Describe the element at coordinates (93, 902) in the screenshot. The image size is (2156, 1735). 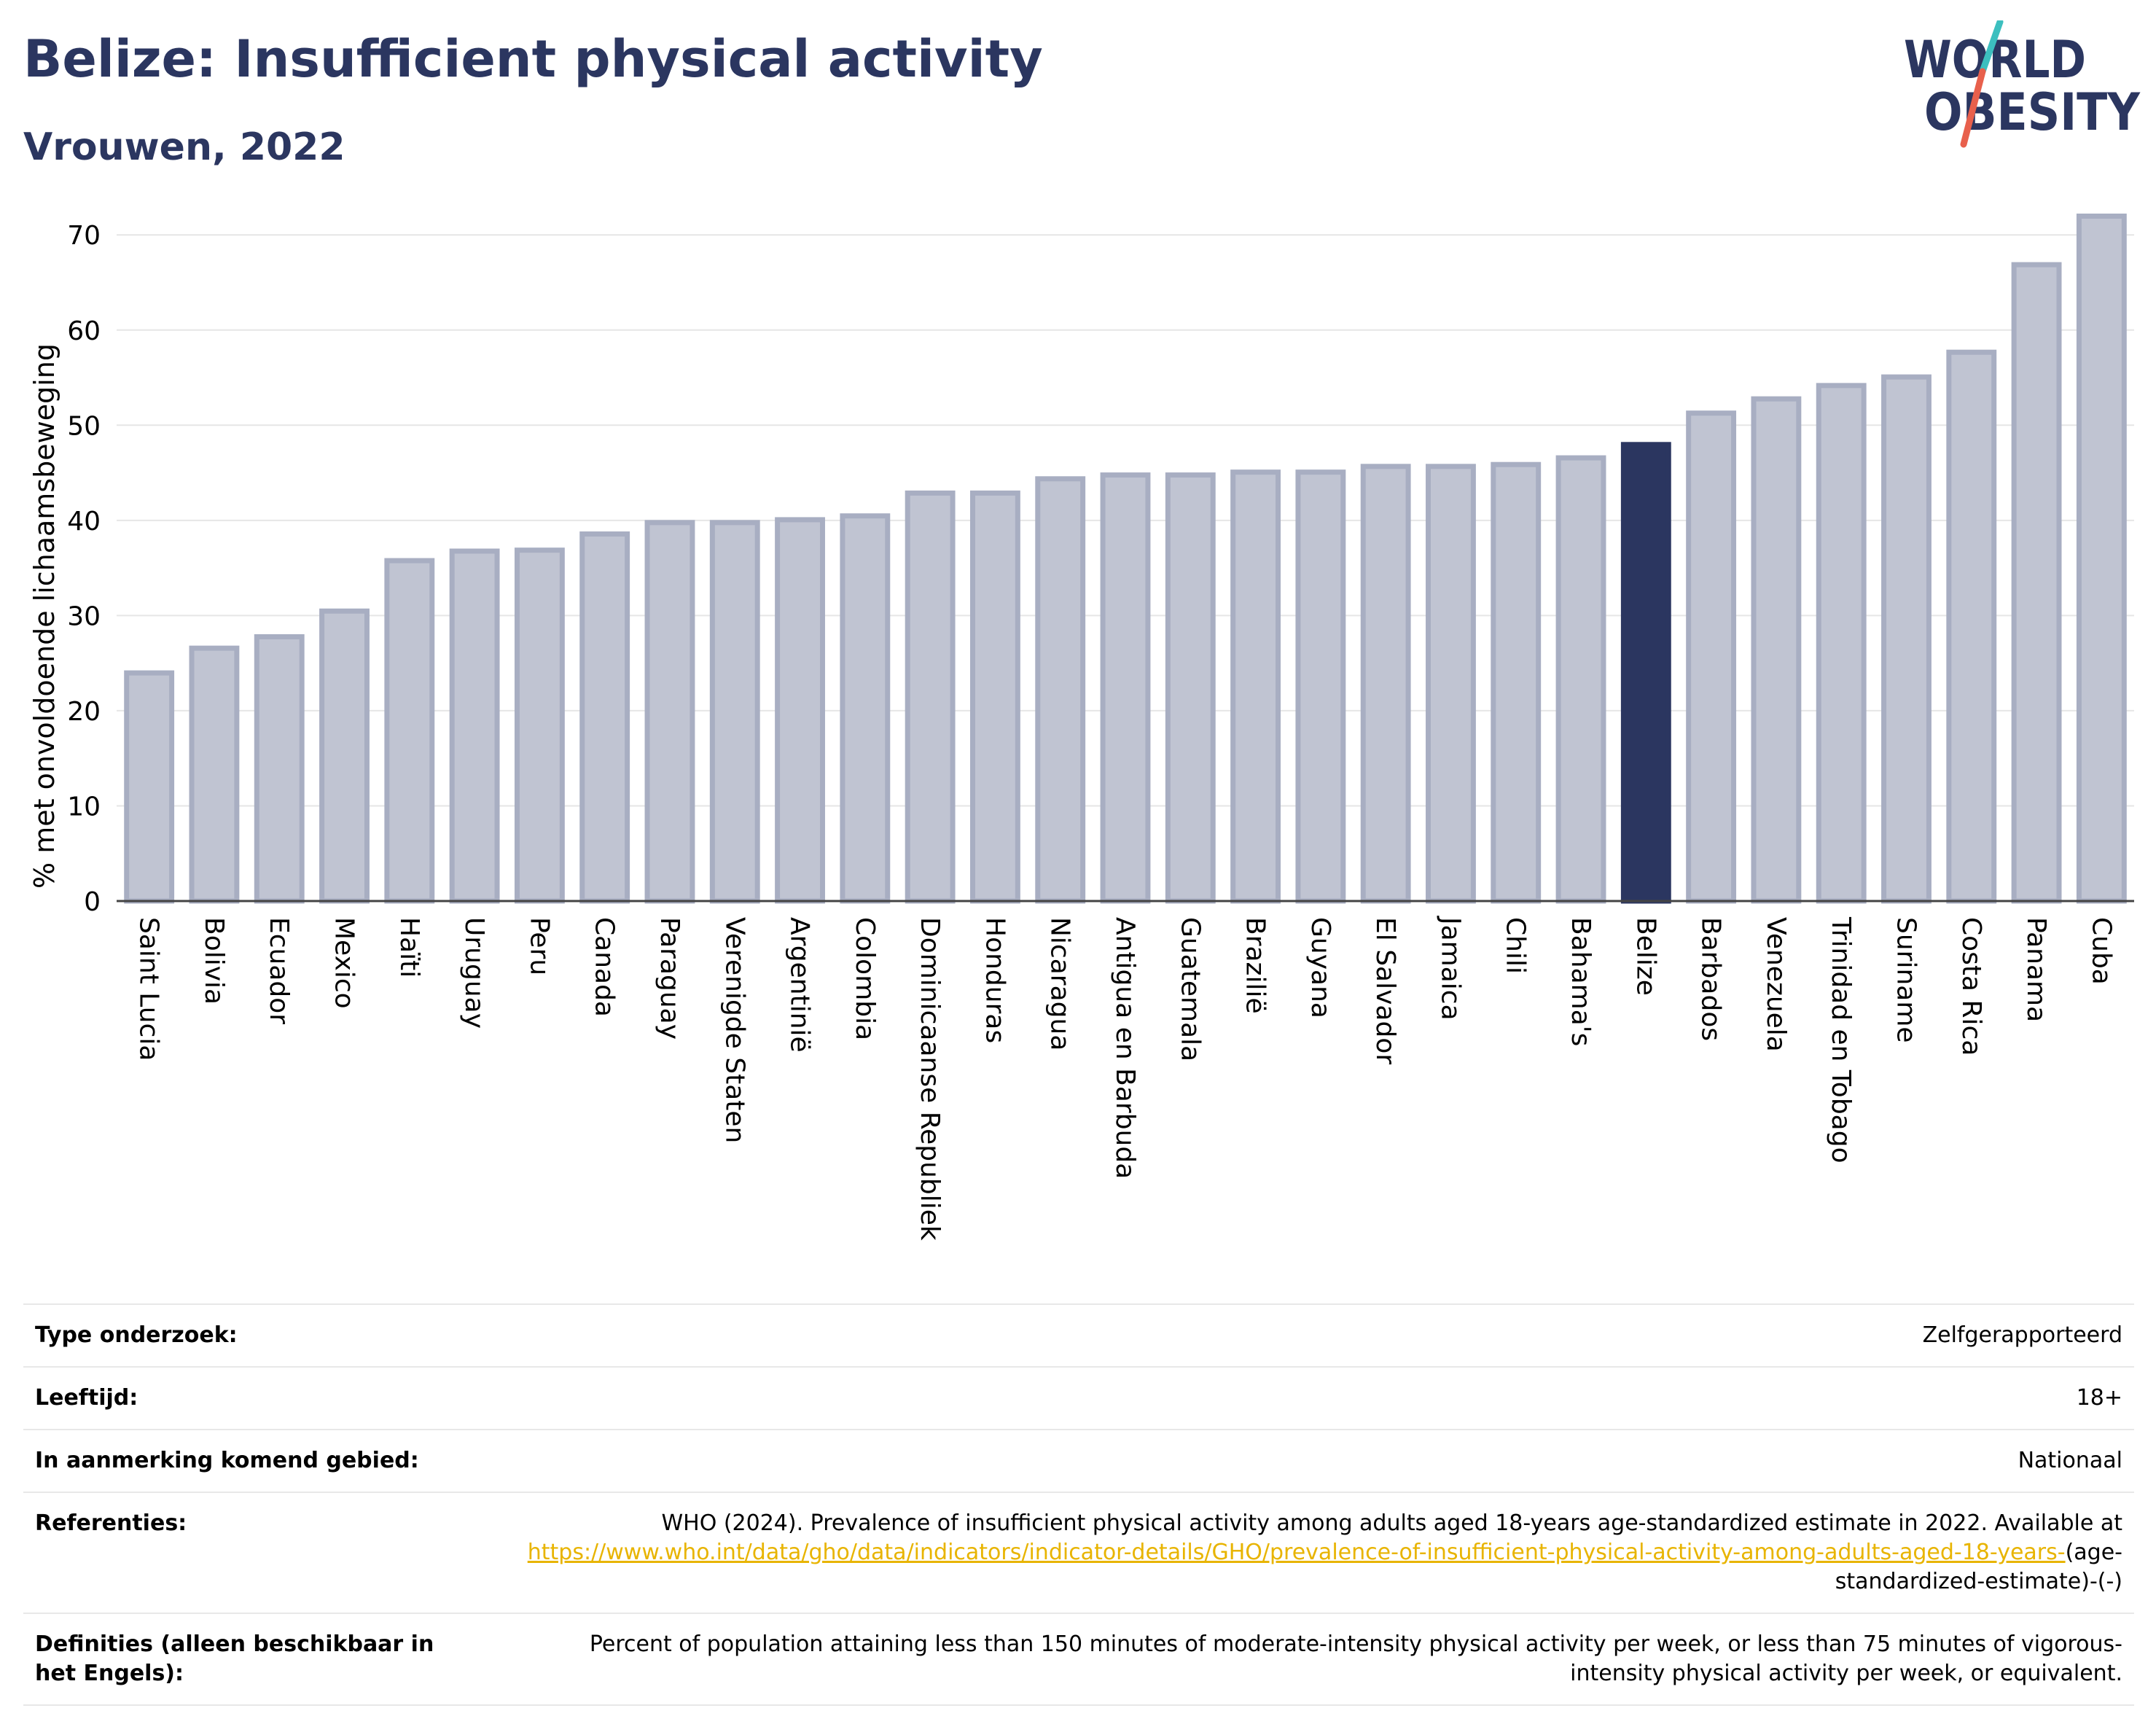
I see `y-tick-label: 0` at that location.